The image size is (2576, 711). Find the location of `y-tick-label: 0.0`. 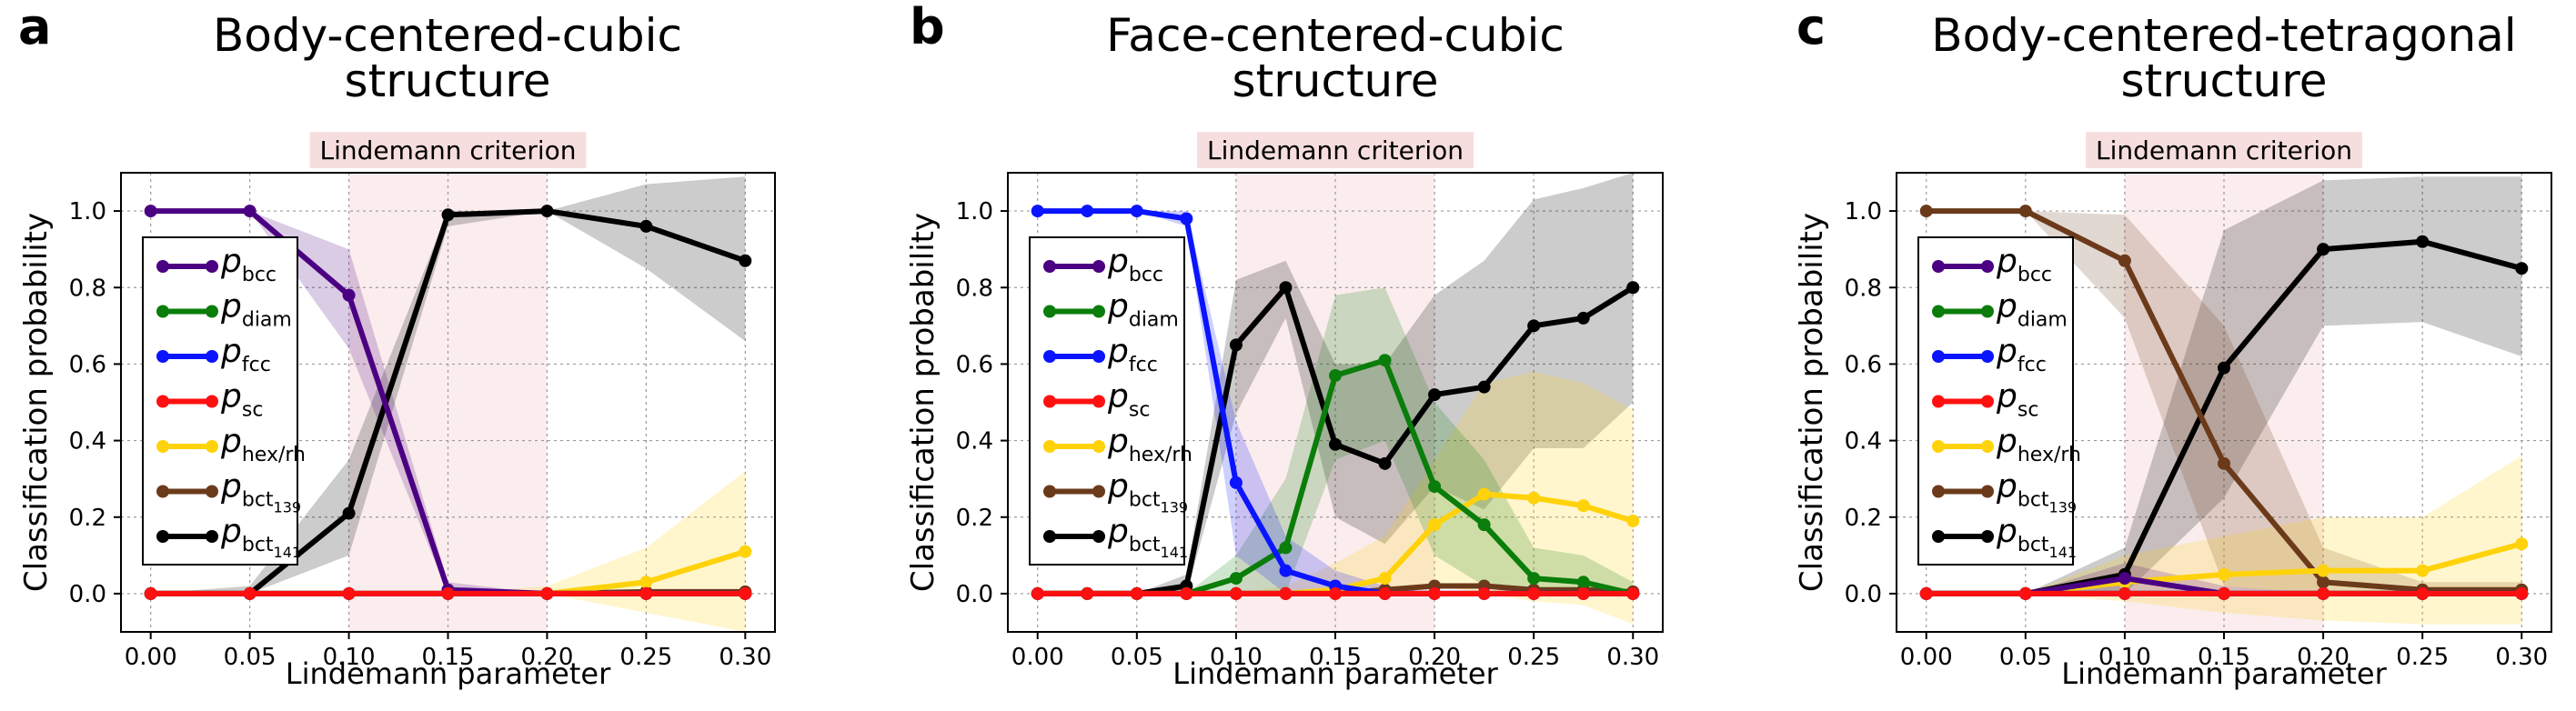

y-tick-label: 0.0 is located at coordinates (1863, 594).